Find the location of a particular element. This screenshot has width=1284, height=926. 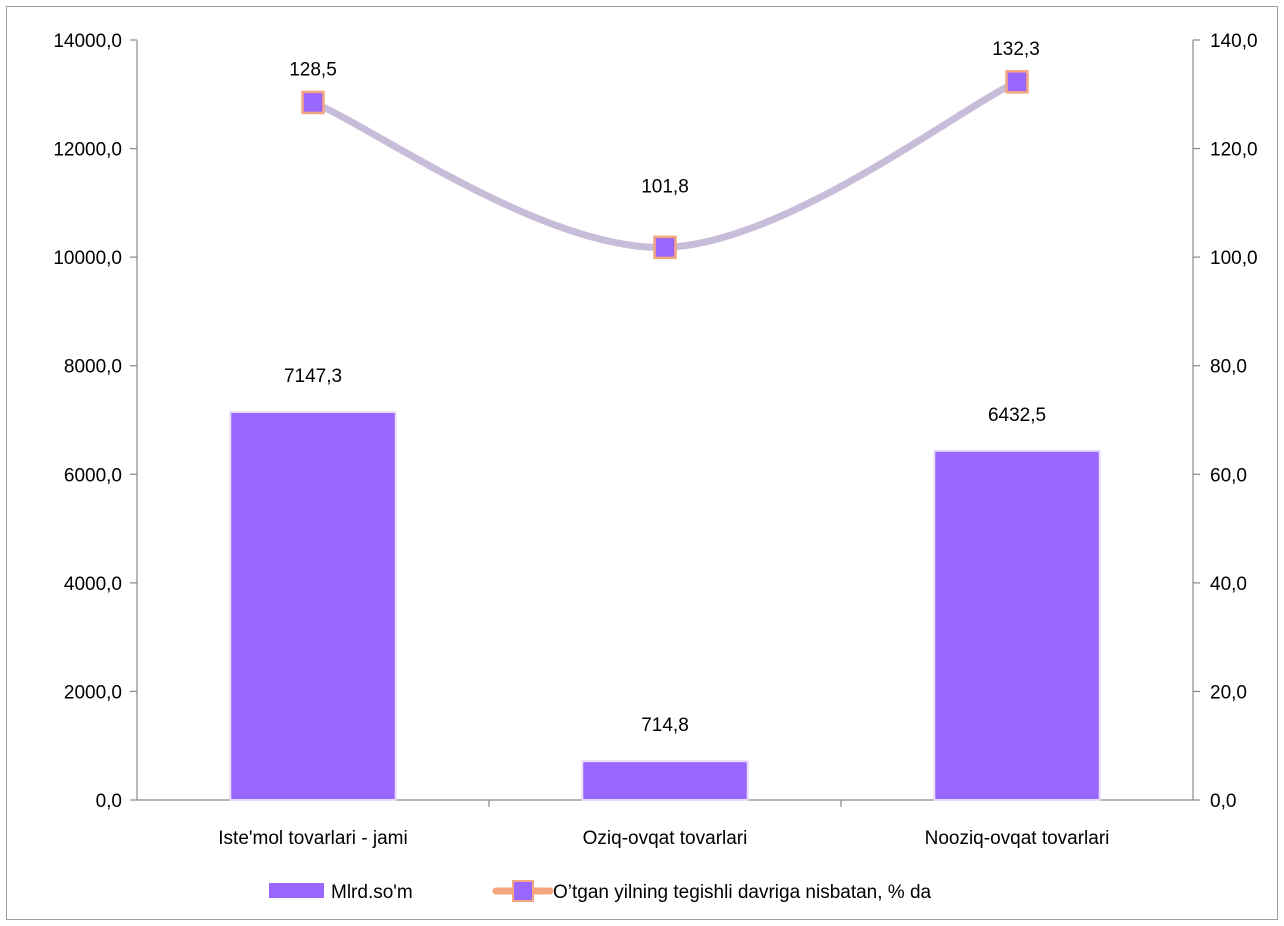

right-y-tick-label: 140,0 is located at coordinates (1234, 41).